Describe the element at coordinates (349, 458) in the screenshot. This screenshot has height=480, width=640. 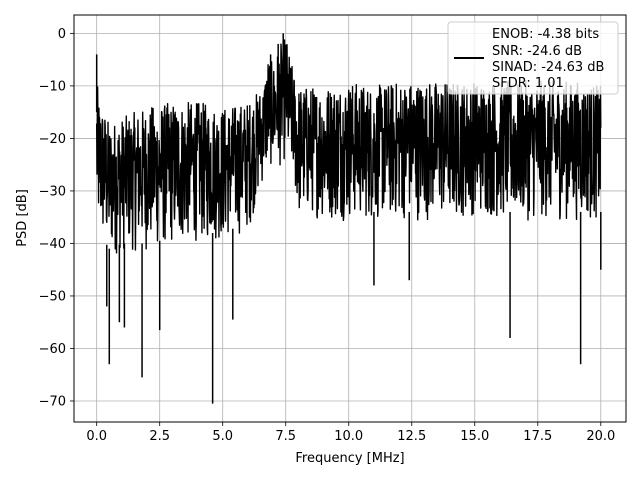
I see `x-axis-label: Frequency [MHz]` at that location.